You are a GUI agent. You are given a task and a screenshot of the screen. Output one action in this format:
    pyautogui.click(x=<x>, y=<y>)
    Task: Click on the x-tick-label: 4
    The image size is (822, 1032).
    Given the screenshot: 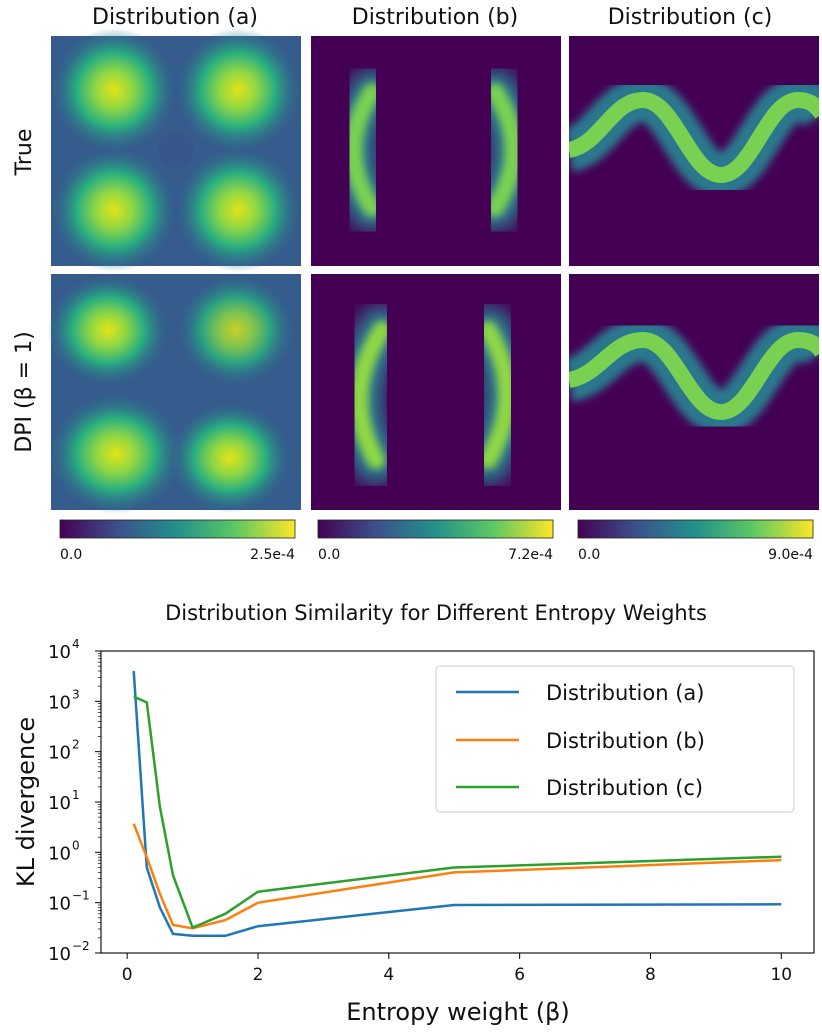 What is the action you would take?
    pyautogui.click(x=388, y=975)
    